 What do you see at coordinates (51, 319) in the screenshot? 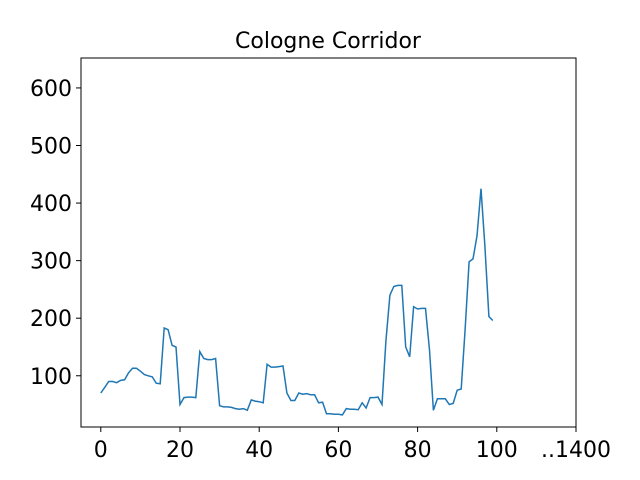
I see `y-tick-label: 200` at bounding box center [51, 319].